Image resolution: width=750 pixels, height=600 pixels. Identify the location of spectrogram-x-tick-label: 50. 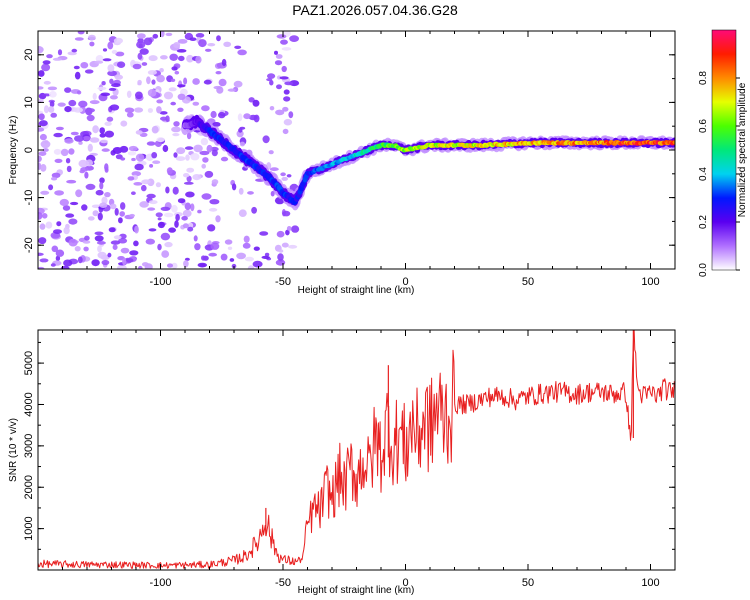
(528, 282).